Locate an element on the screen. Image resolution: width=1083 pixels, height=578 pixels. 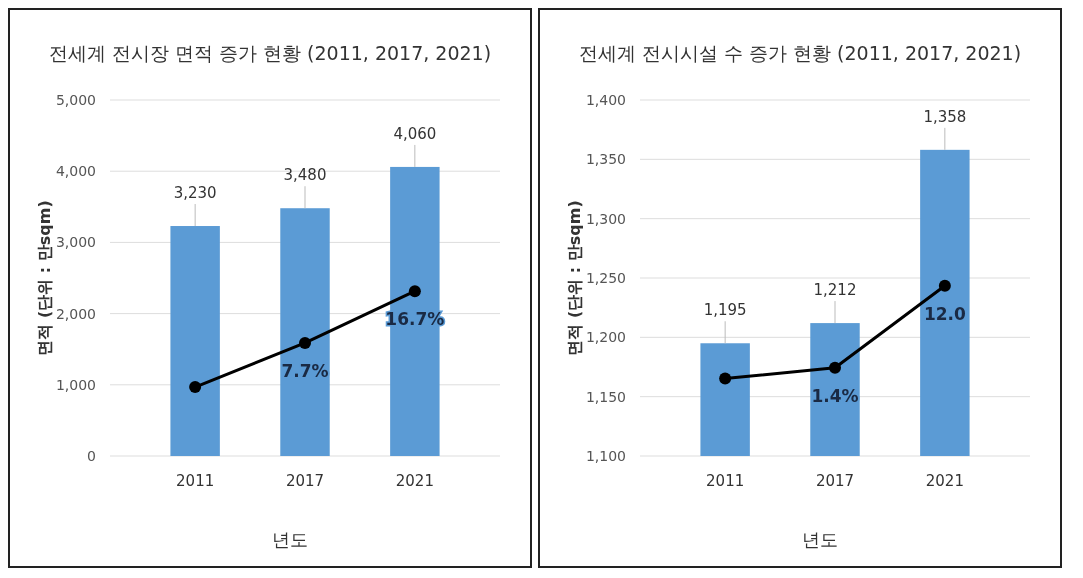
y-tick-label: 1,150 is located at coordinates (605, 396).